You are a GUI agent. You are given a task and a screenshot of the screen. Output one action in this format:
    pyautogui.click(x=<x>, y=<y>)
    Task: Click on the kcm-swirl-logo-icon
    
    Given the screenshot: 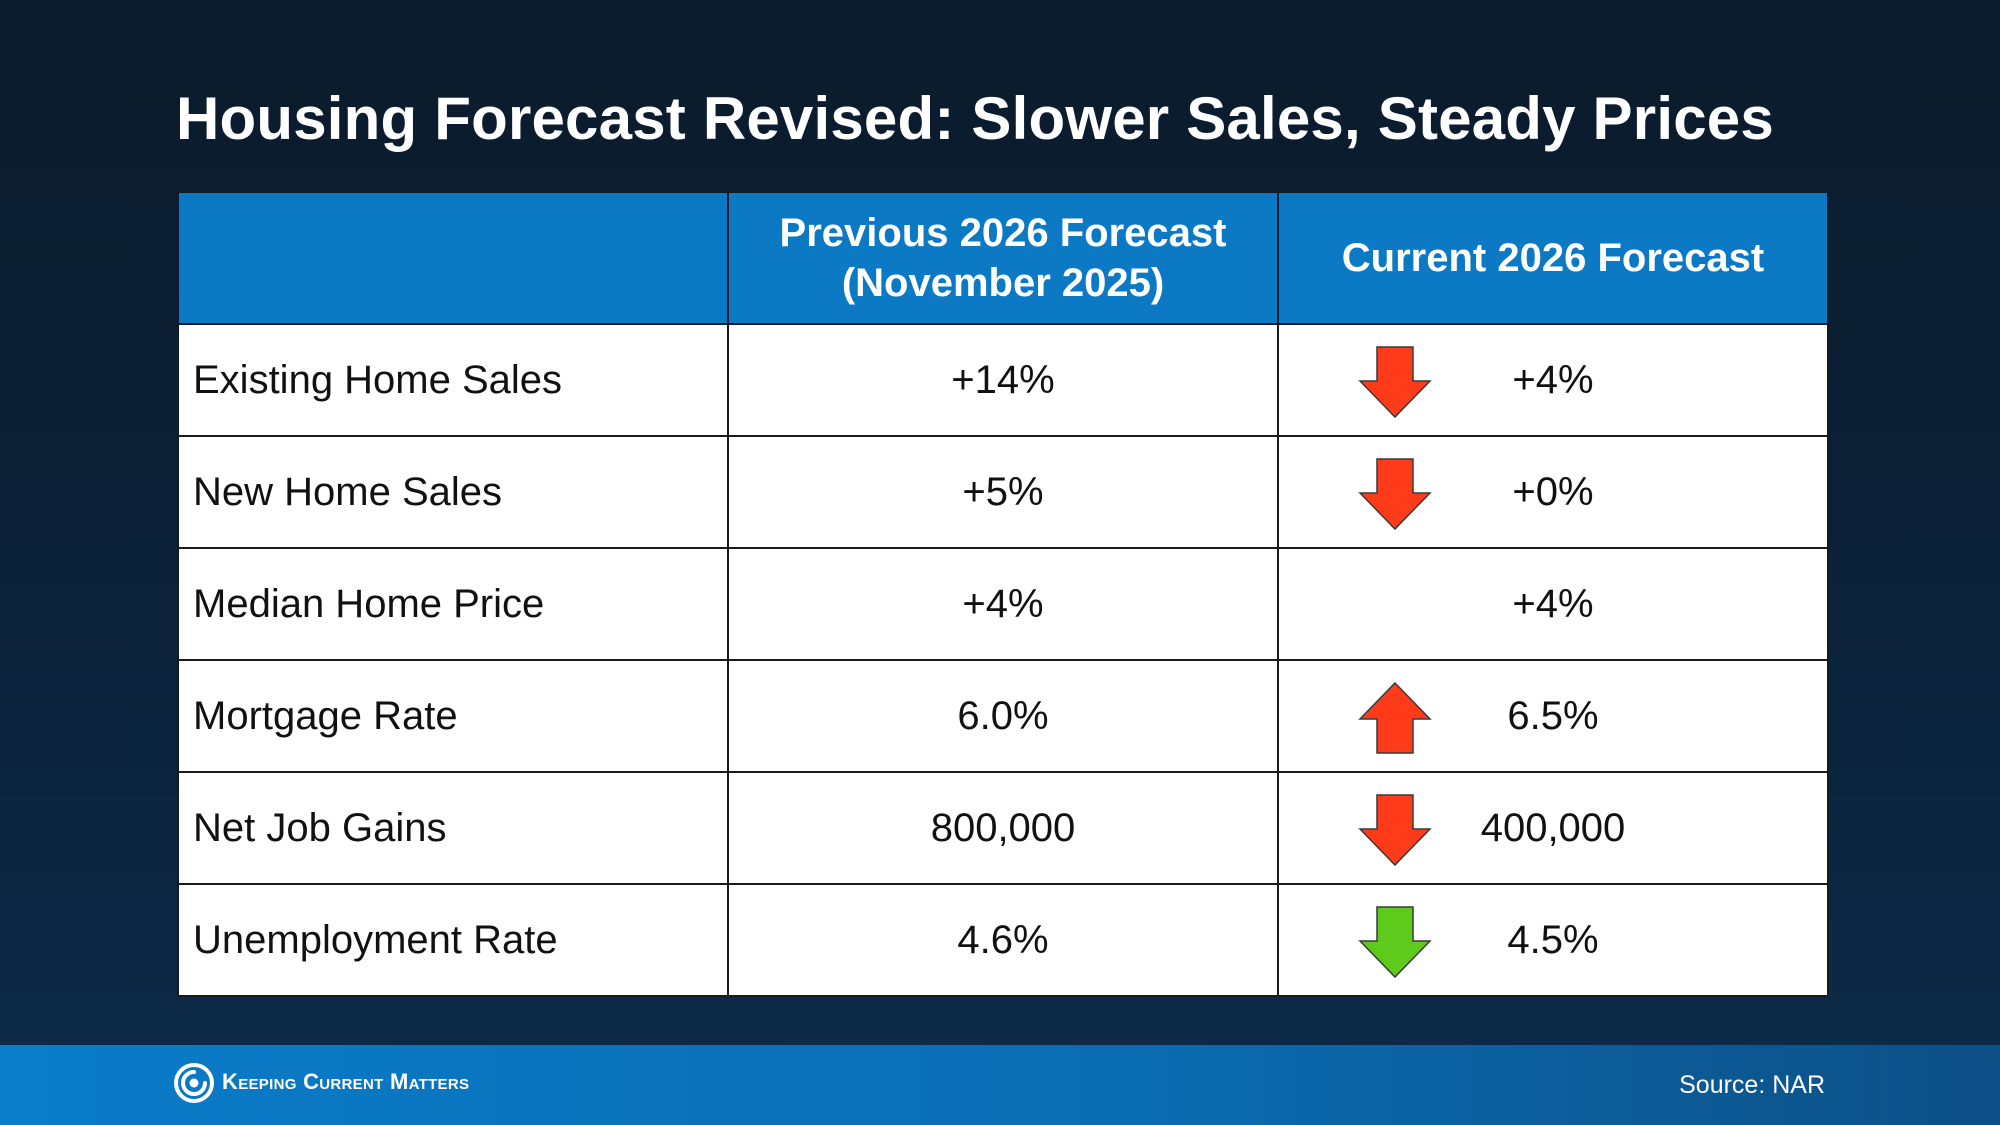 What is the action you would take?
    pyautogui.click(x=194, y=1083)
    